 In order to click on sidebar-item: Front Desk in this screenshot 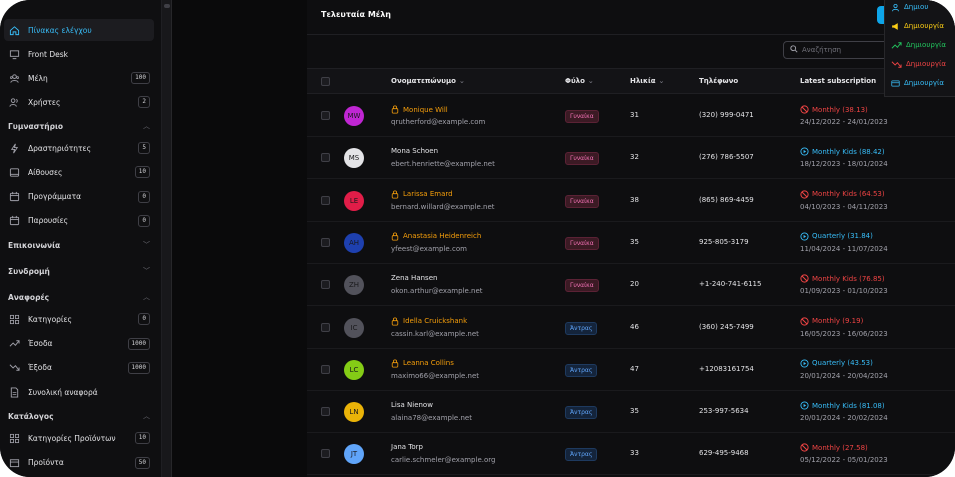, I will do `click(79, 54)`.